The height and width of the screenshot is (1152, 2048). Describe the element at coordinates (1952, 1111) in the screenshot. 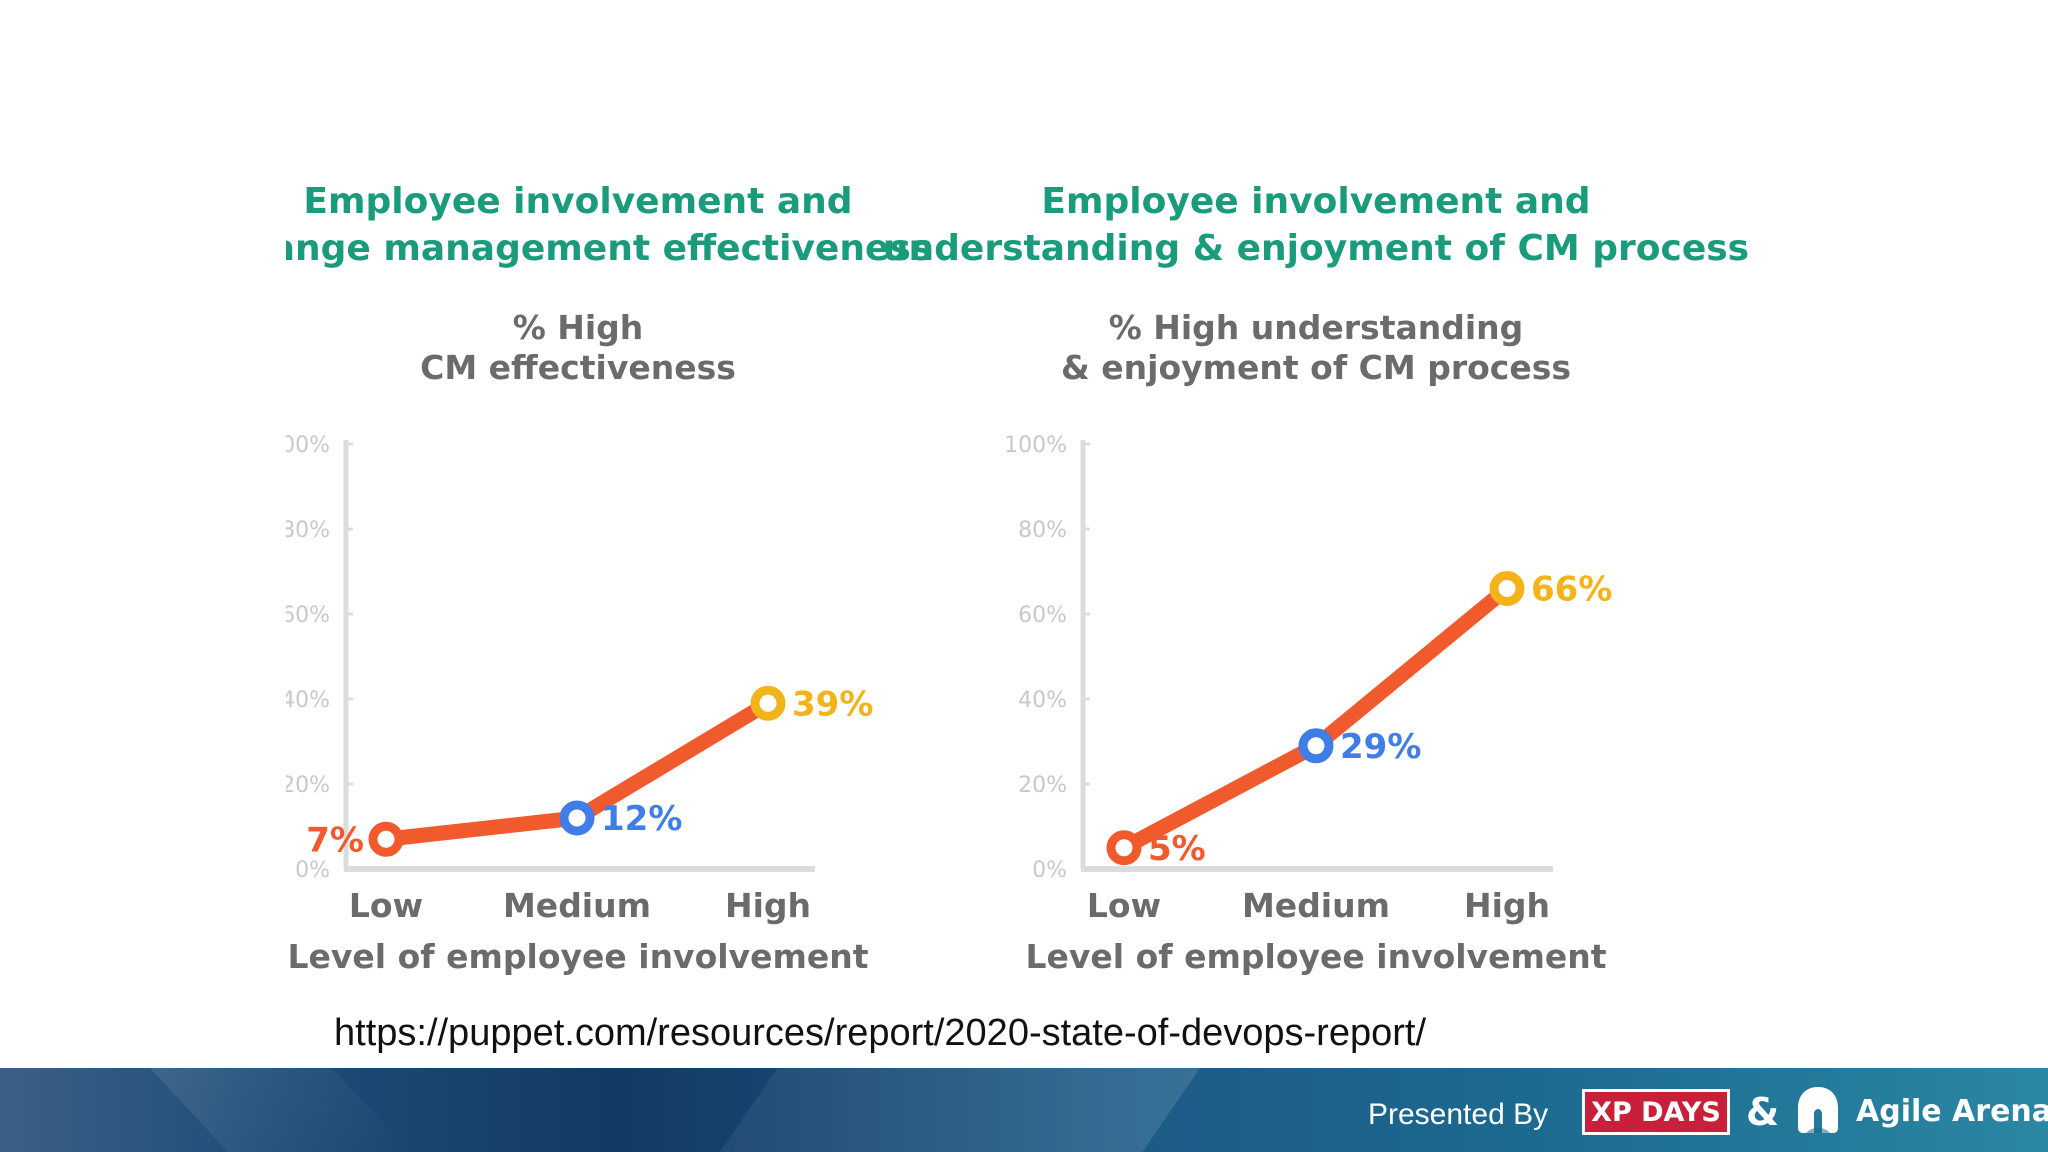

I see `agile-arena-logo-text: Agile Arena` at that location.